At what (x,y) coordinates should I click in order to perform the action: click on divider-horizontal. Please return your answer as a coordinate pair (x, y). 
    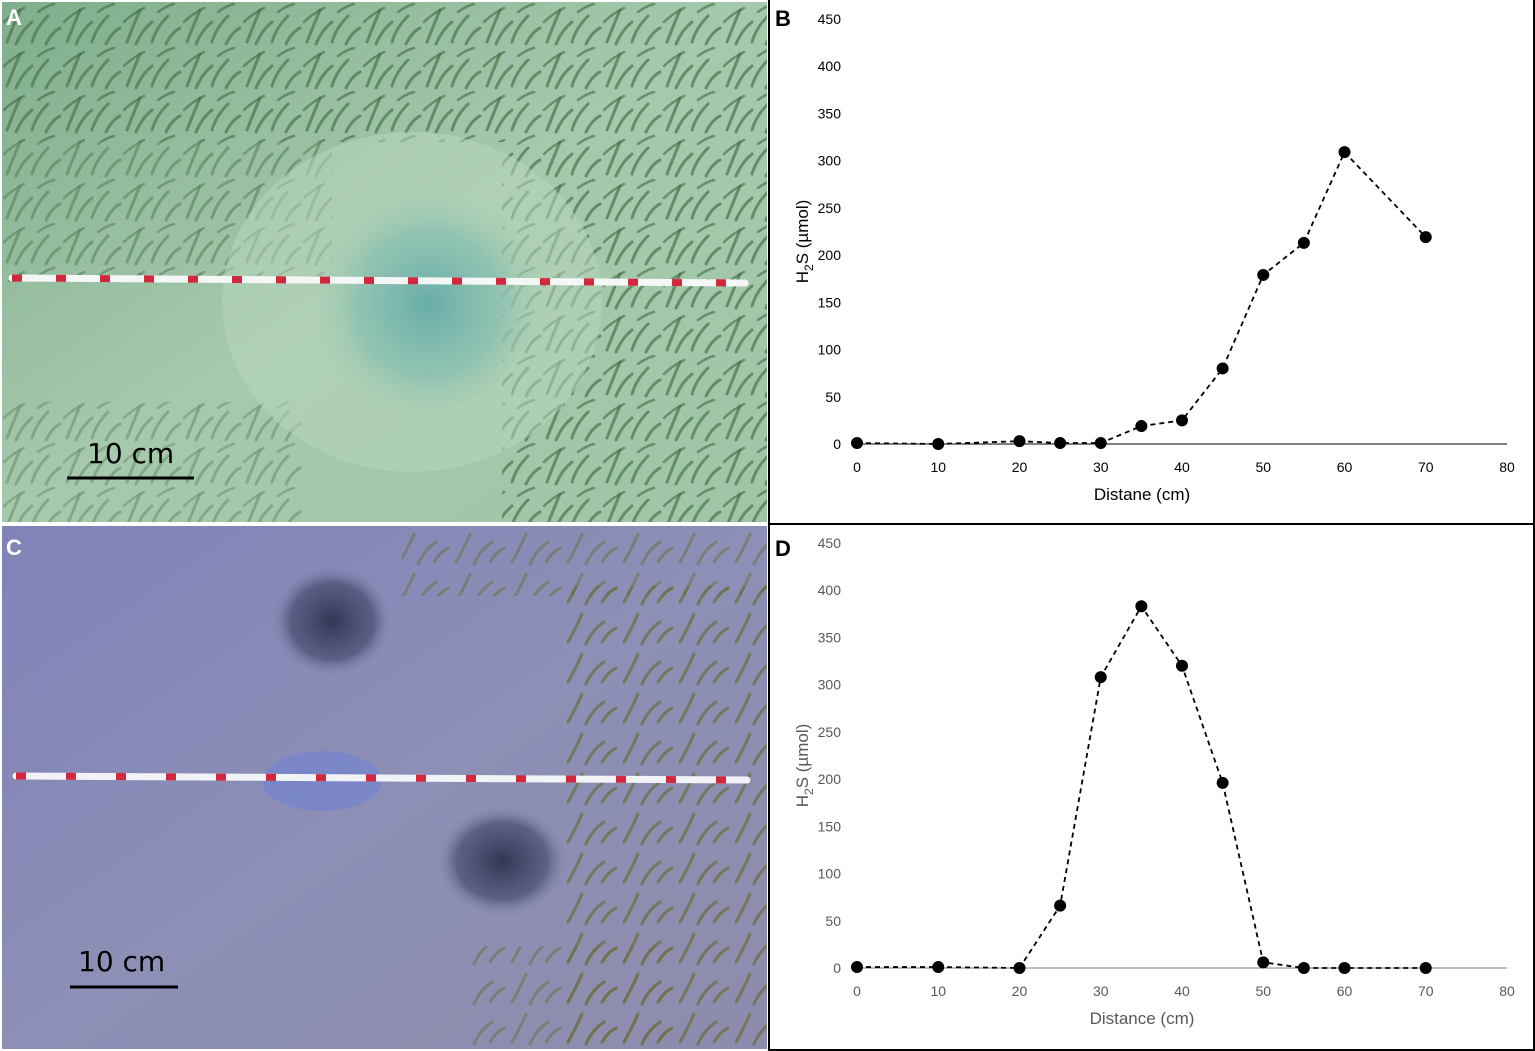
    Looking at the image, I should click on (1151, 524).